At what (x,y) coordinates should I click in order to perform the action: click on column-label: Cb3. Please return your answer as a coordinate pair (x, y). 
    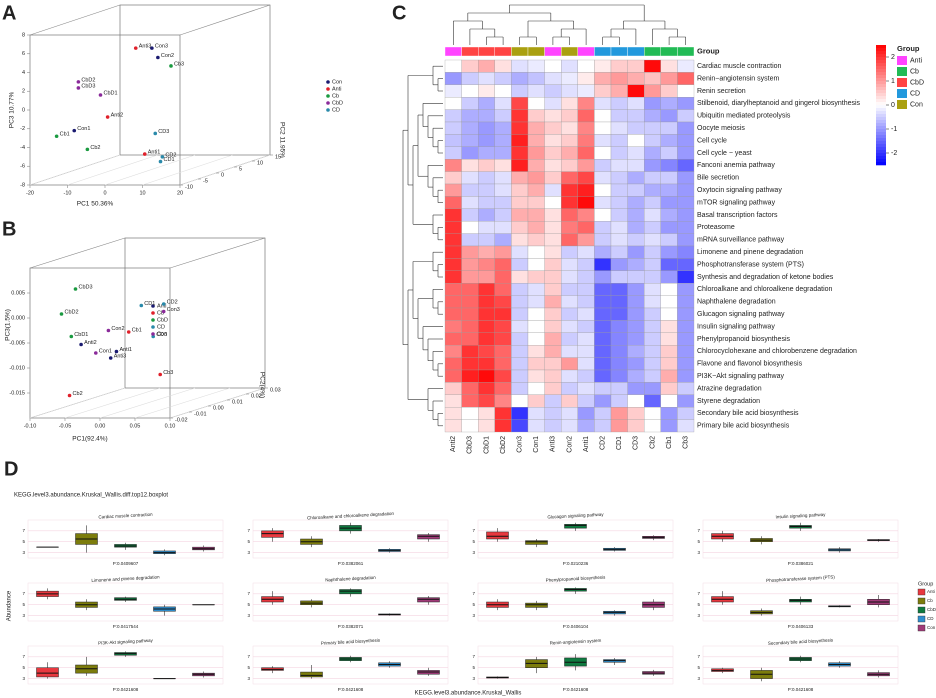
    Looking at the image, I should click on (686, 442).